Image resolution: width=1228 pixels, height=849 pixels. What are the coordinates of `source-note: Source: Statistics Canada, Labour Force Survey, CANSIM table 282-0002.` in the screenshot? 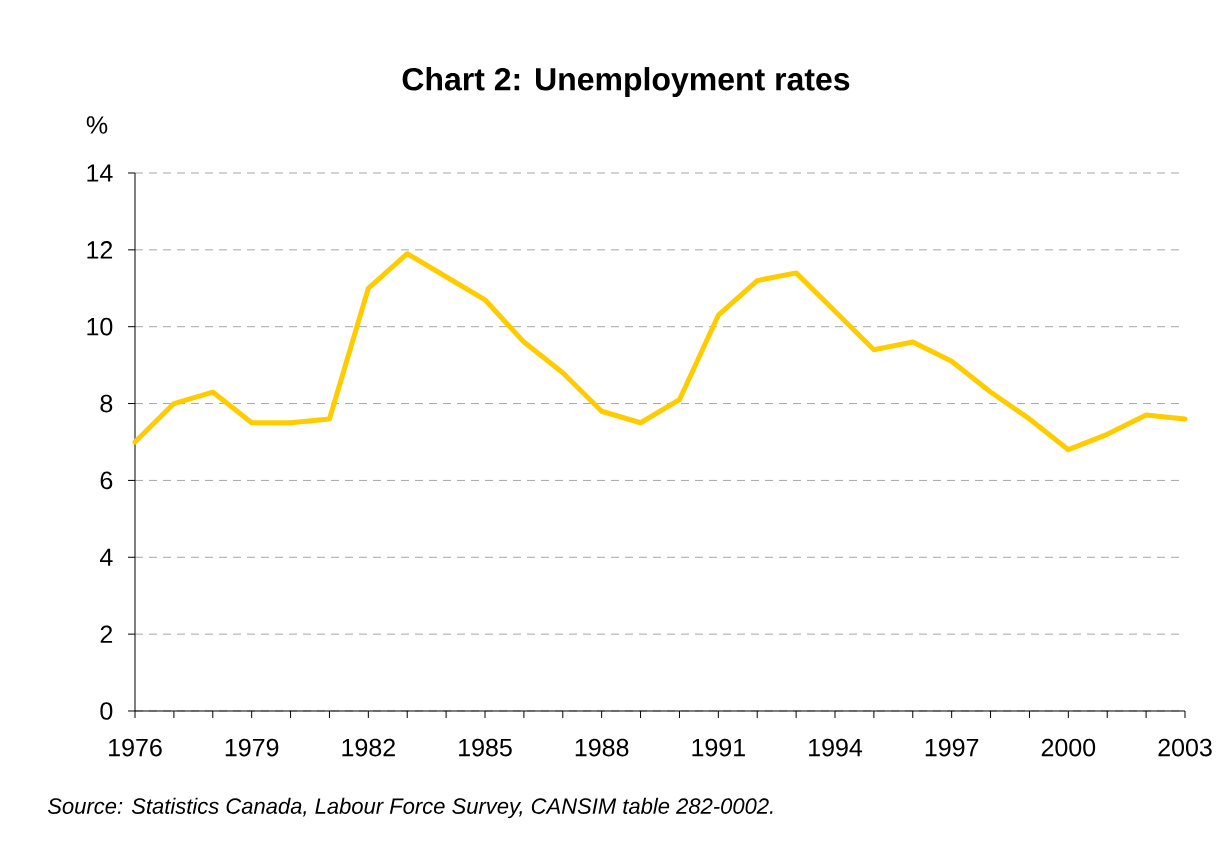 It's located at (410, 808).